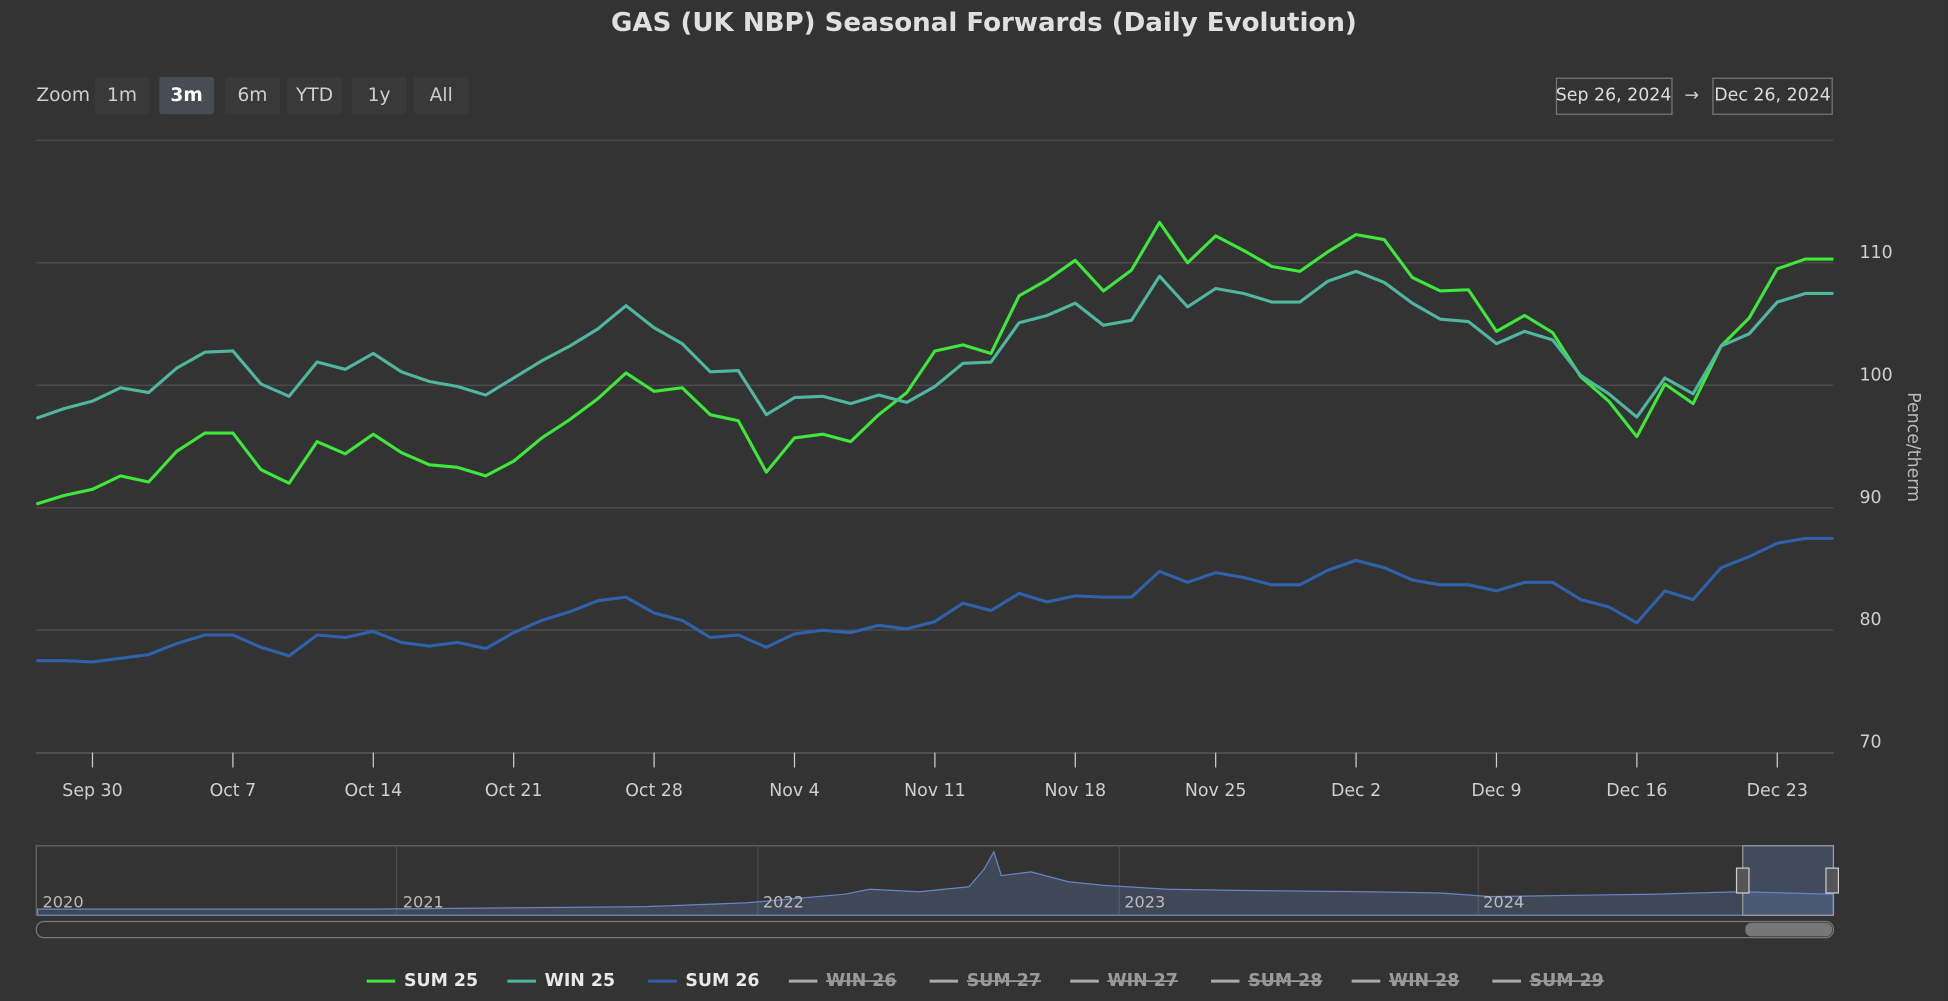  I want to click on x-tick-label: Oct 7, so click(233, 791).